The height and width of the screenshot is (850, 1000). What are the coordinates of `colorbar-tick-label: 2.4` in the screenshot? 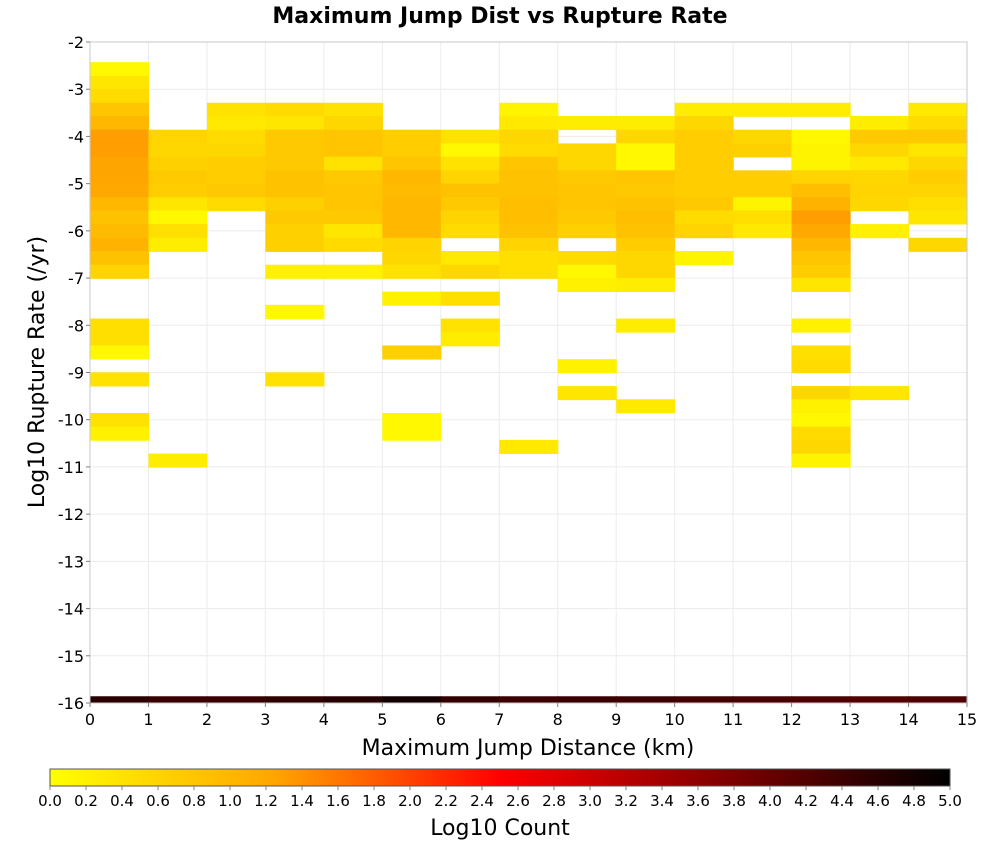 It's located at (482, 801).